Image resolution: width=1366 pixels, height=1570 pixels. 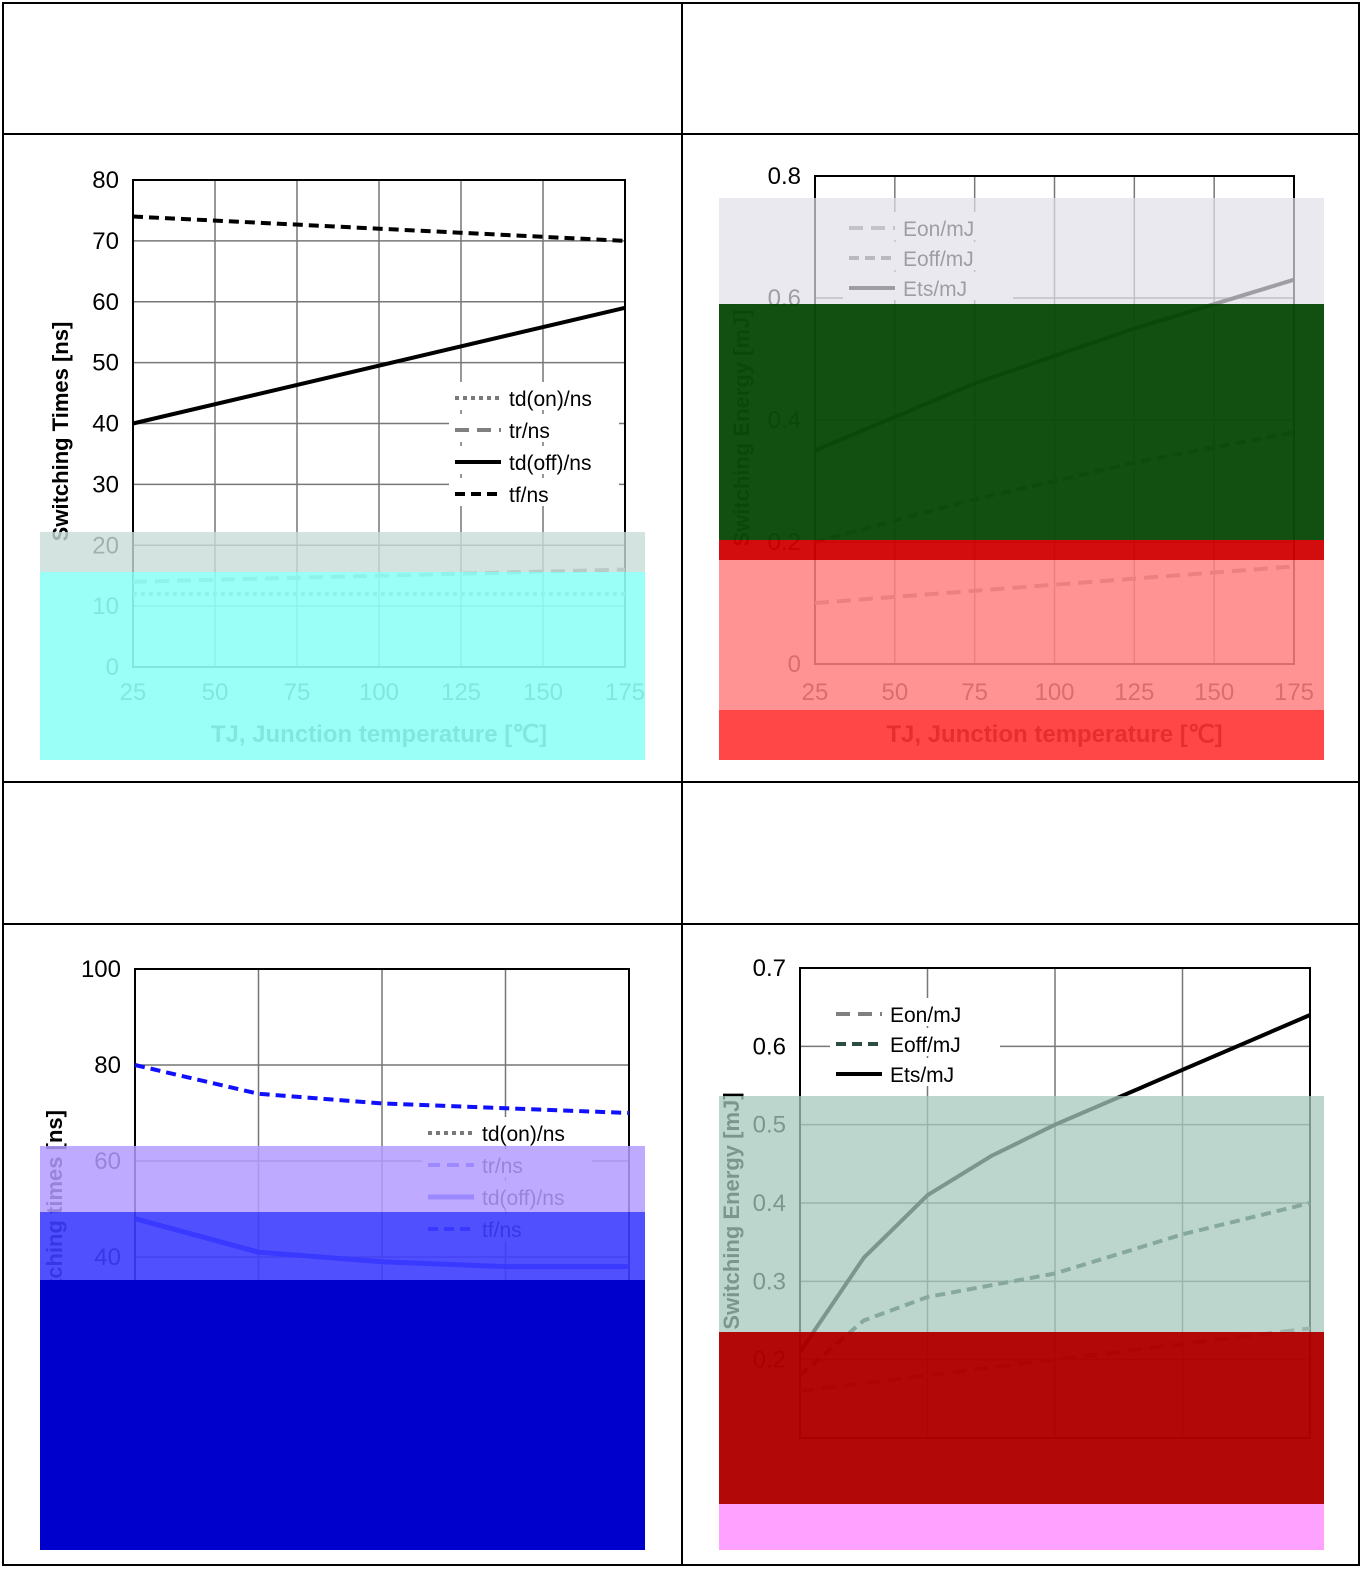 I want to click on y-tick-label: 50, so click(x=105, y=363).